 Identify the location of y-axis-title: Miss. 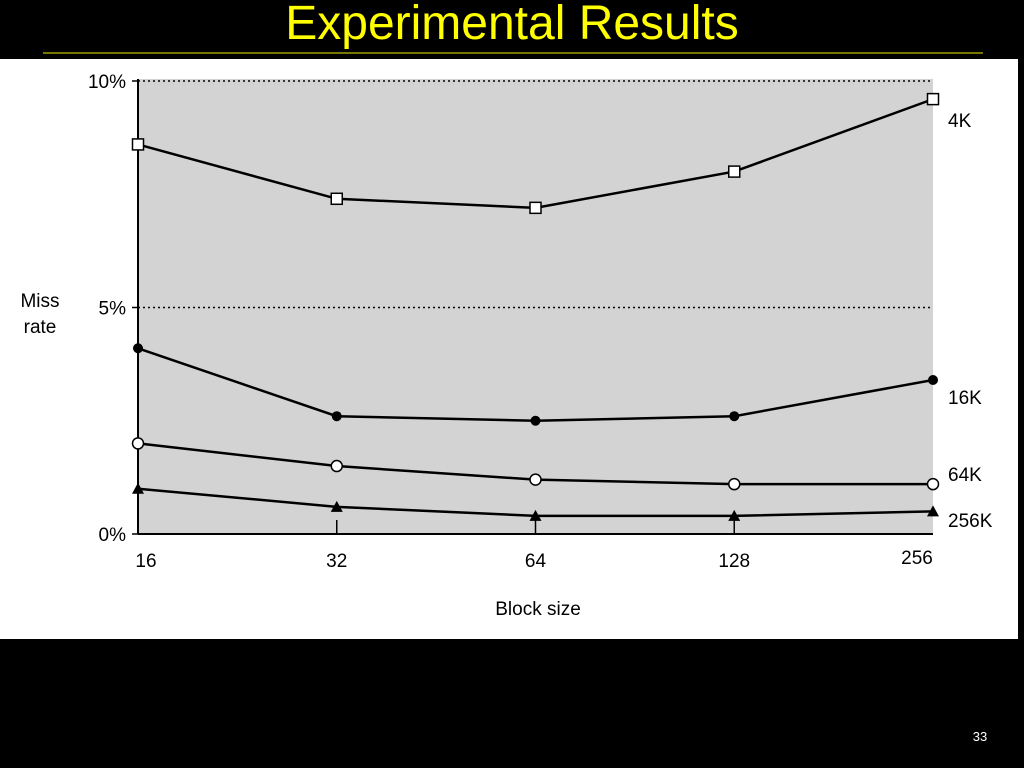
(39, 301).